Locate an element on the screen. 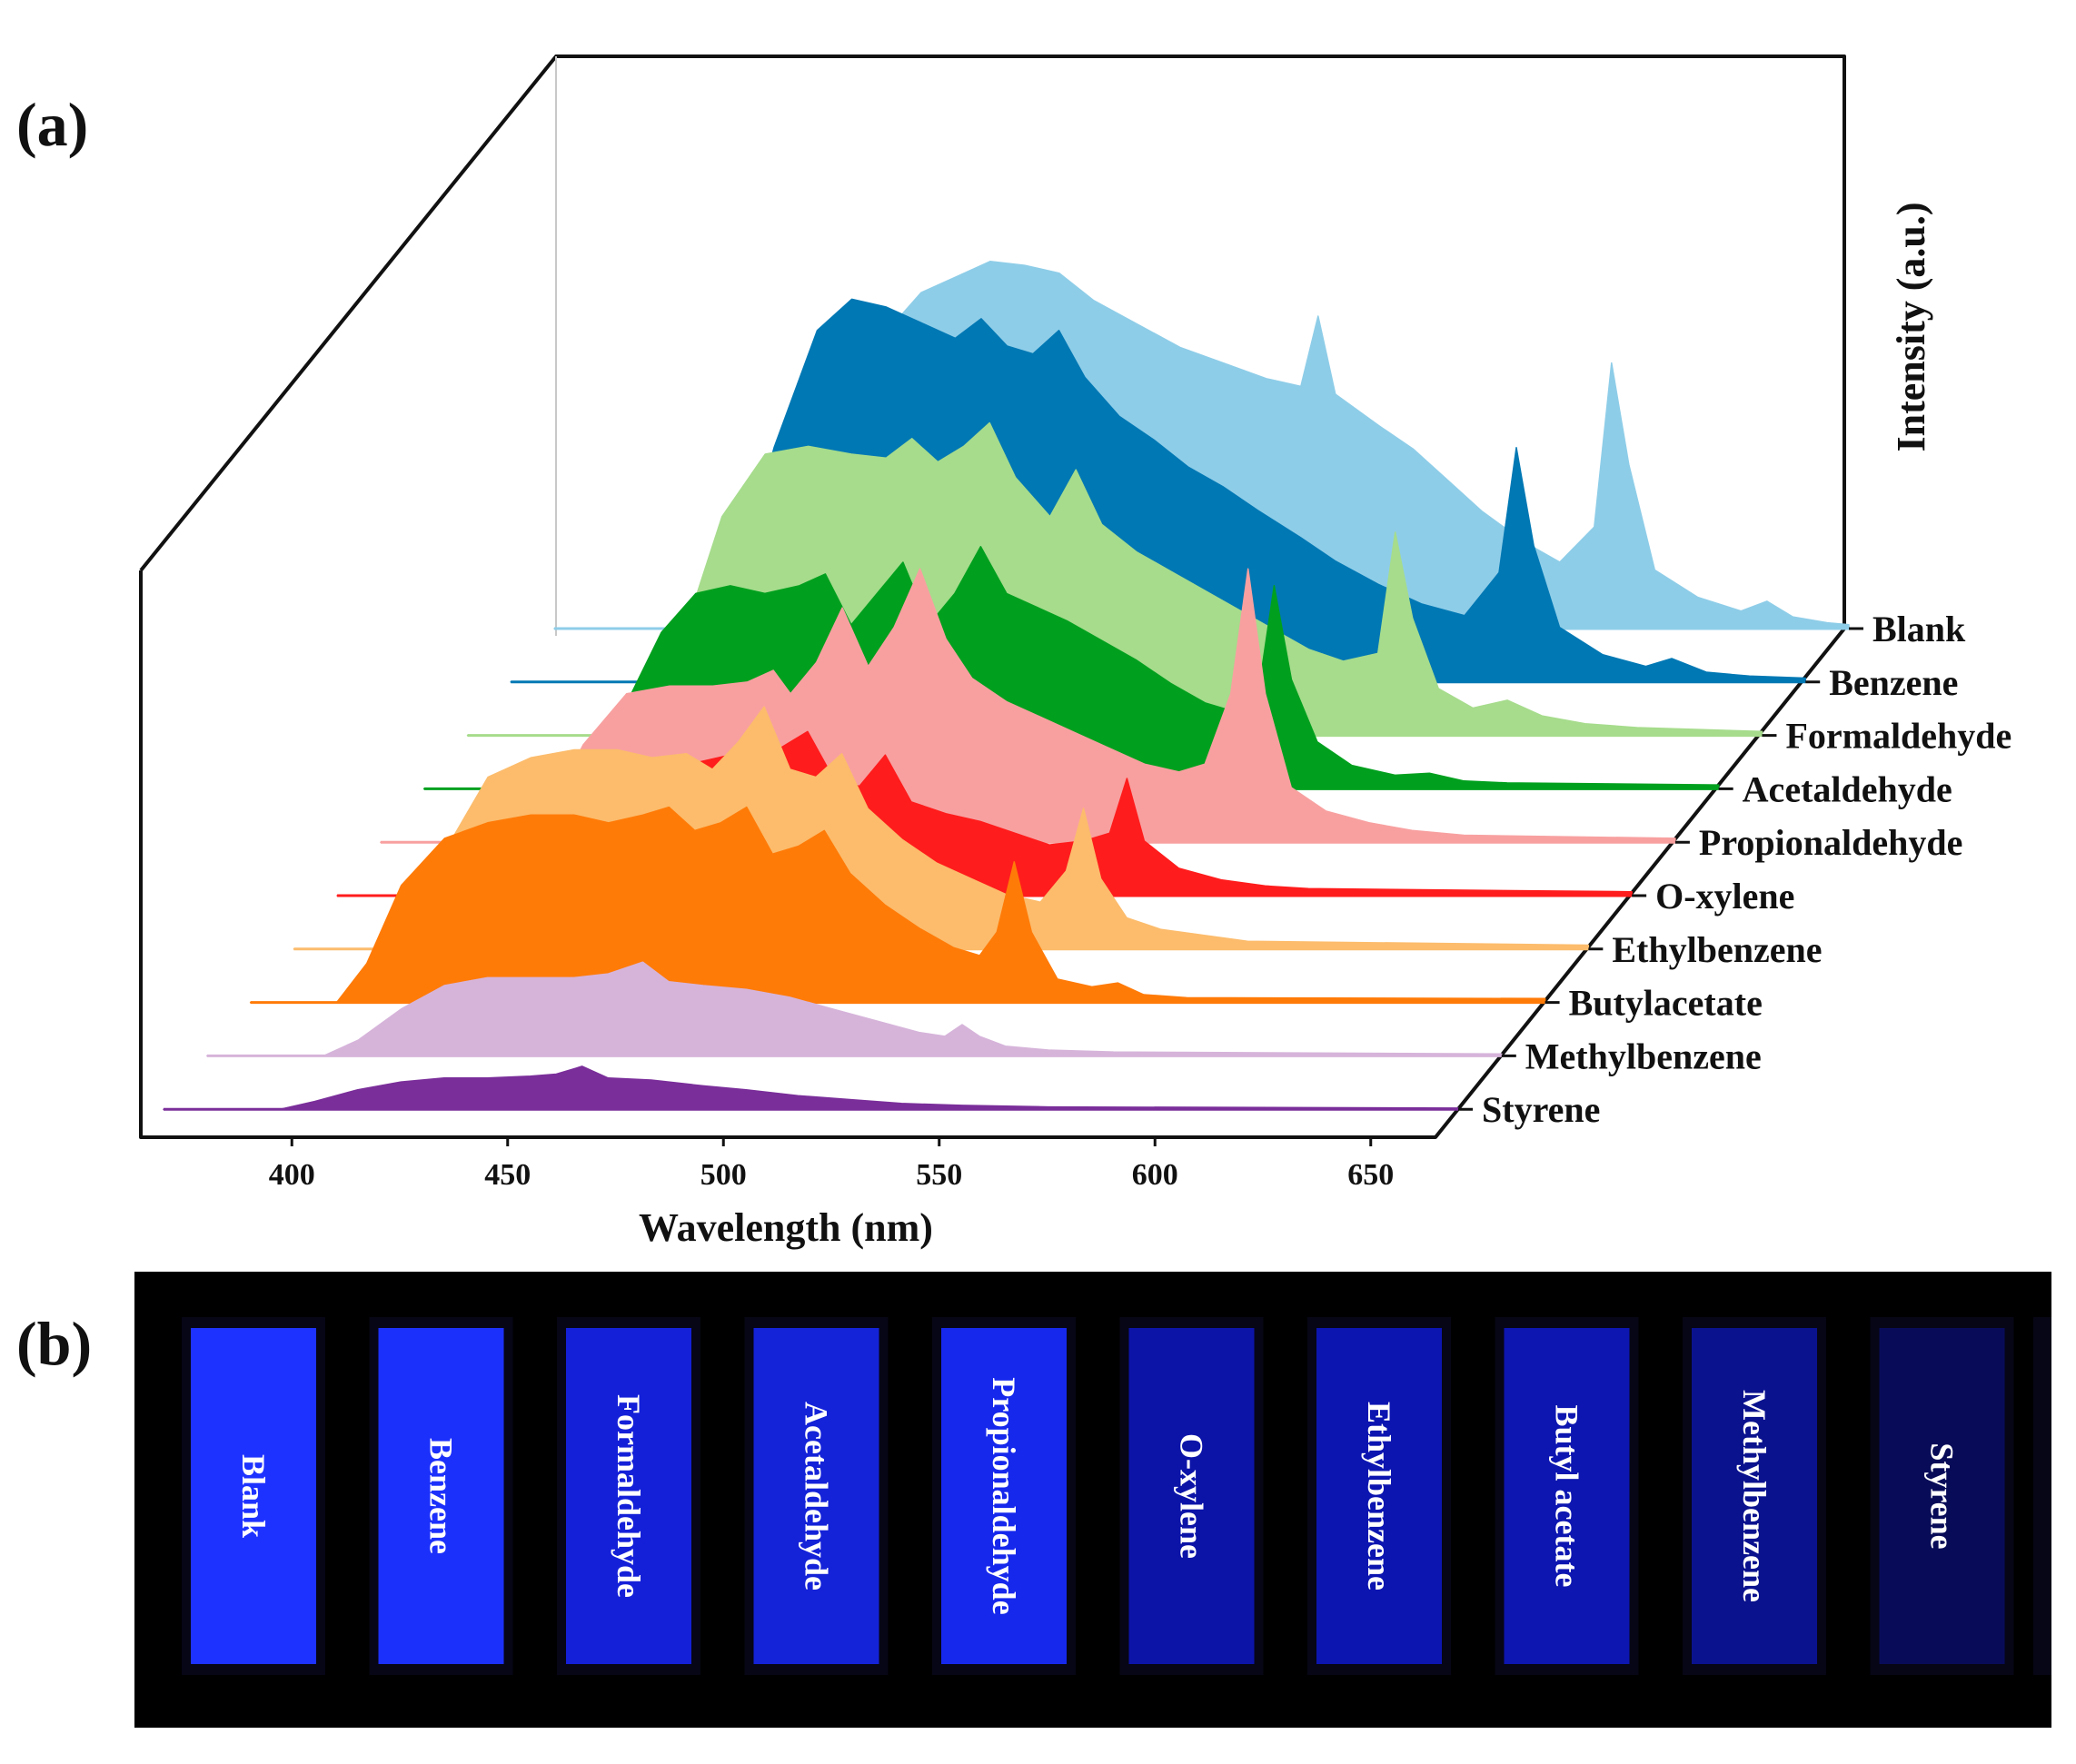 The image size is (2076, 1764). spectrum-styrene is located at coordinates (811, 1087).